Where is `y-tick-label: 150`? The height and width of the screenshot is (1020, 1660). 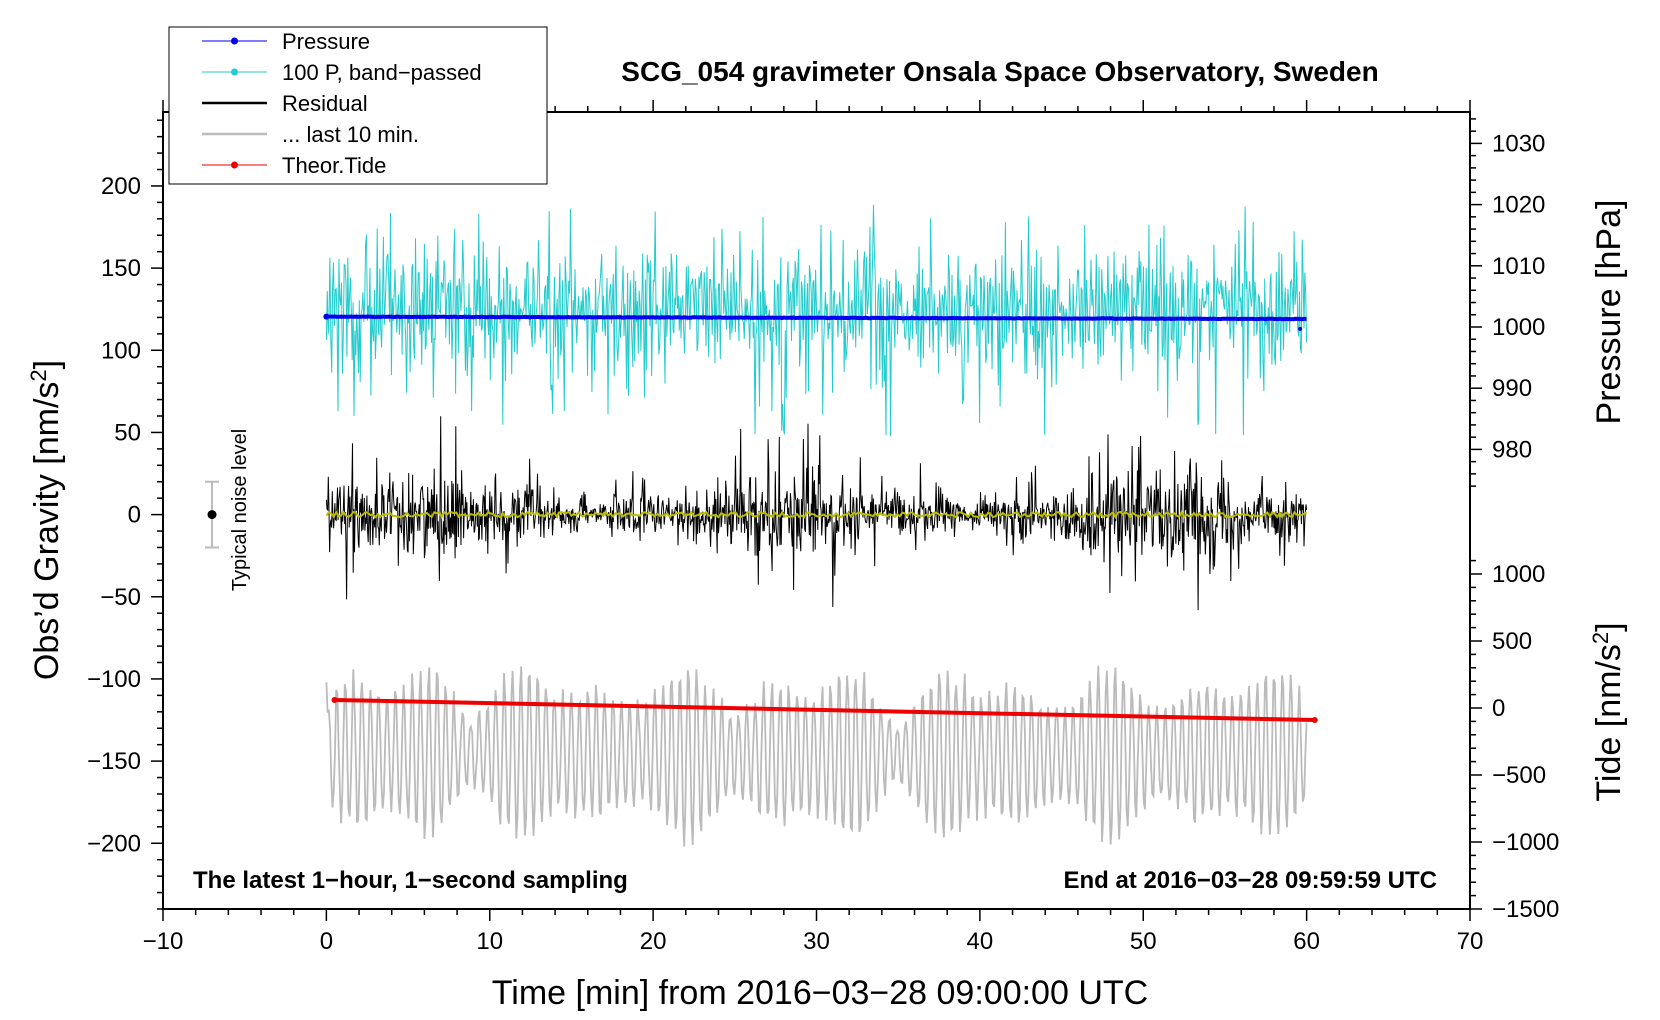
y-tick-label: 150 is located at coordinates (121, 268).